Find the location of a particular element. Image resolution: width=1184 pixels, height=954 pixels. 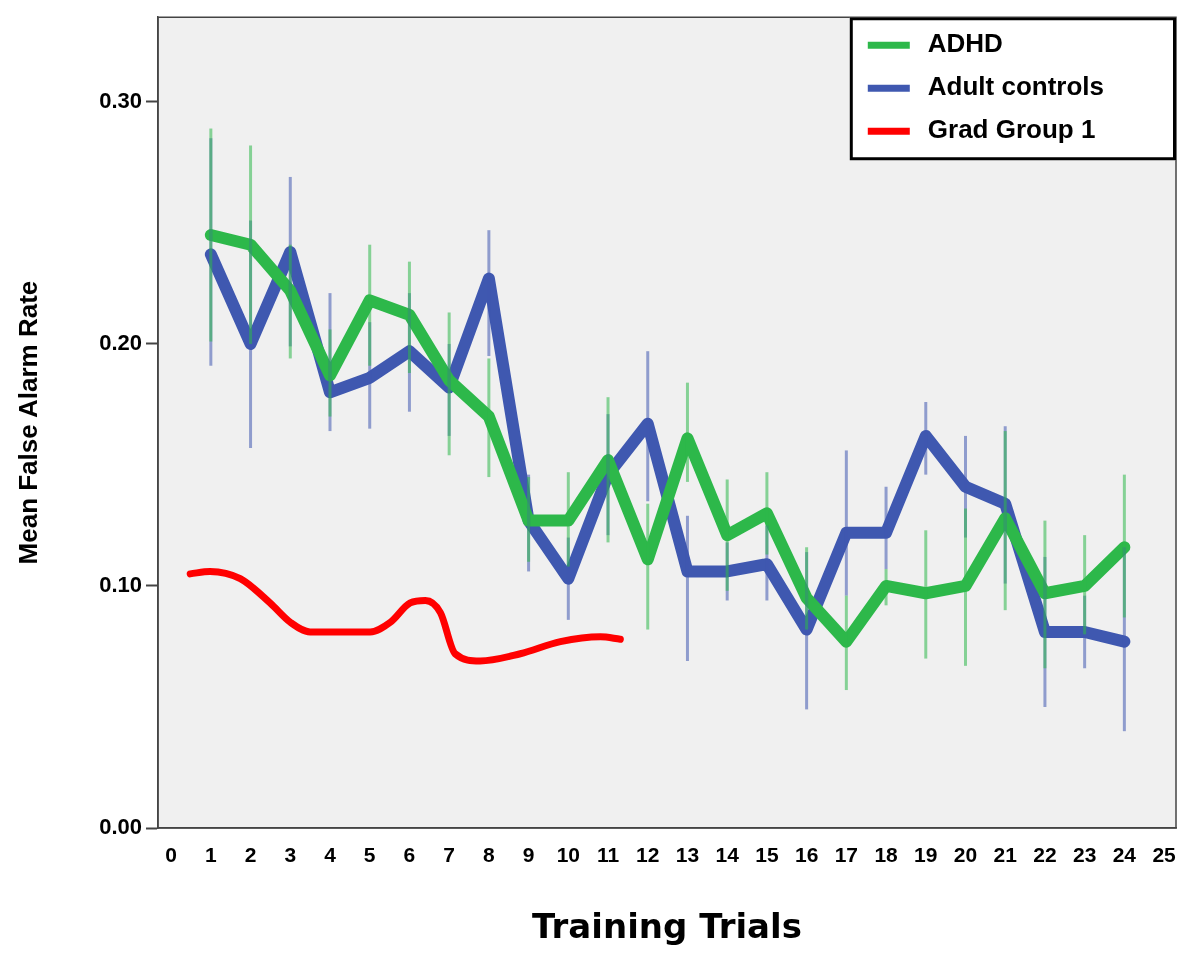

x-tick-label: 25 is located at coordinates (1164, 855).